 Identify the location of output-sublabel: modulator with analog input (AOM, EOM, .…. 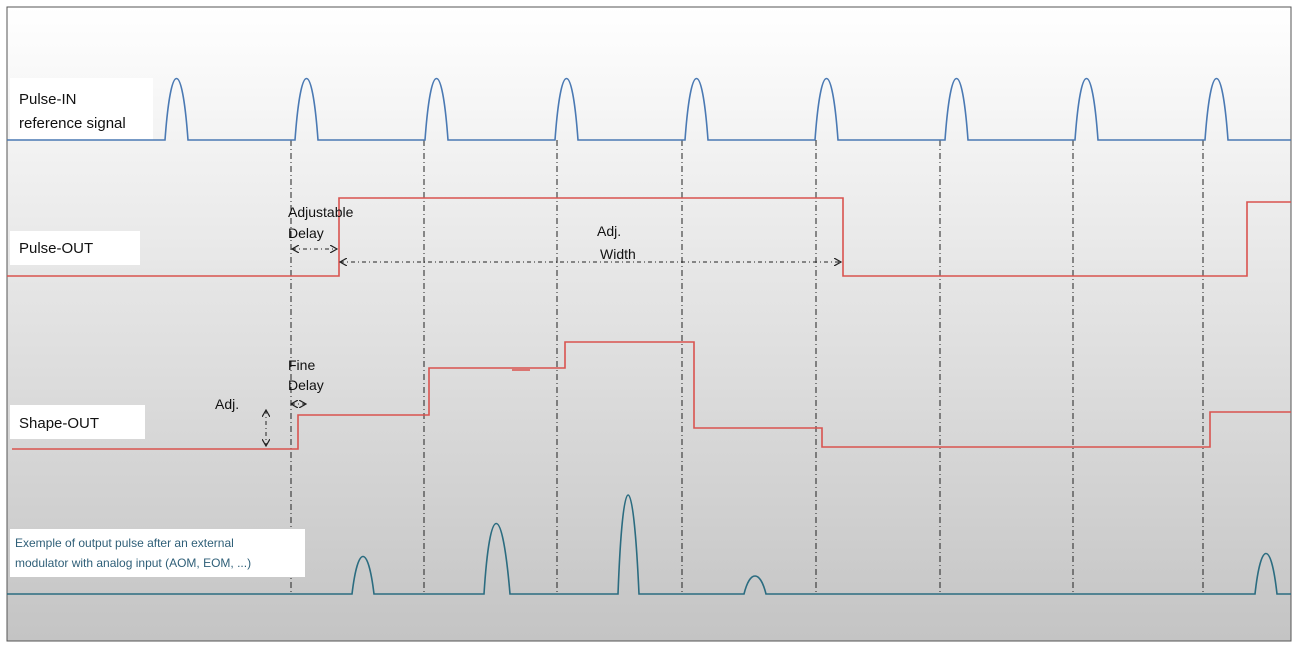
(133, 563).